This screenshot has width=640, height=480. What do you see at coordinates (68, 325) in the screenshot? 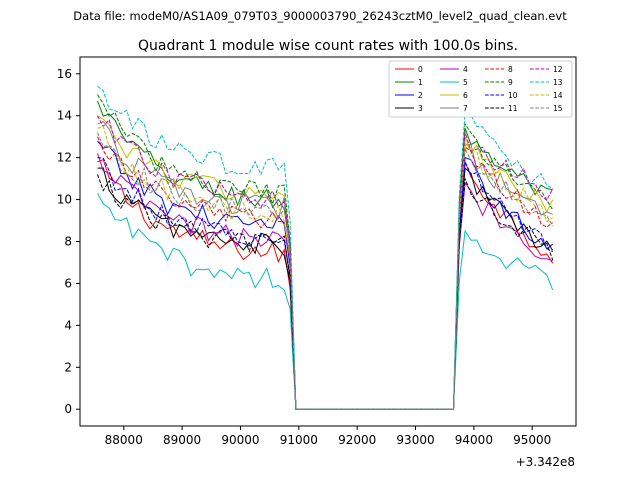
I see `y-tick-label: 4` at bounding box center [68, 325].